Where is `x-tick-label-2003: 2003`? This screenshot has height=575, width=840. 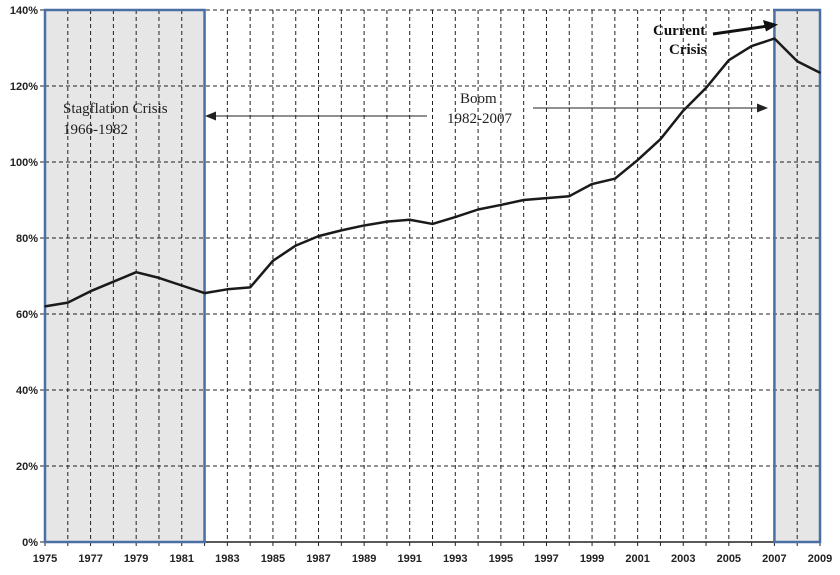
x-tick-label-2003: 2003 is located at coordinates (683, 559).